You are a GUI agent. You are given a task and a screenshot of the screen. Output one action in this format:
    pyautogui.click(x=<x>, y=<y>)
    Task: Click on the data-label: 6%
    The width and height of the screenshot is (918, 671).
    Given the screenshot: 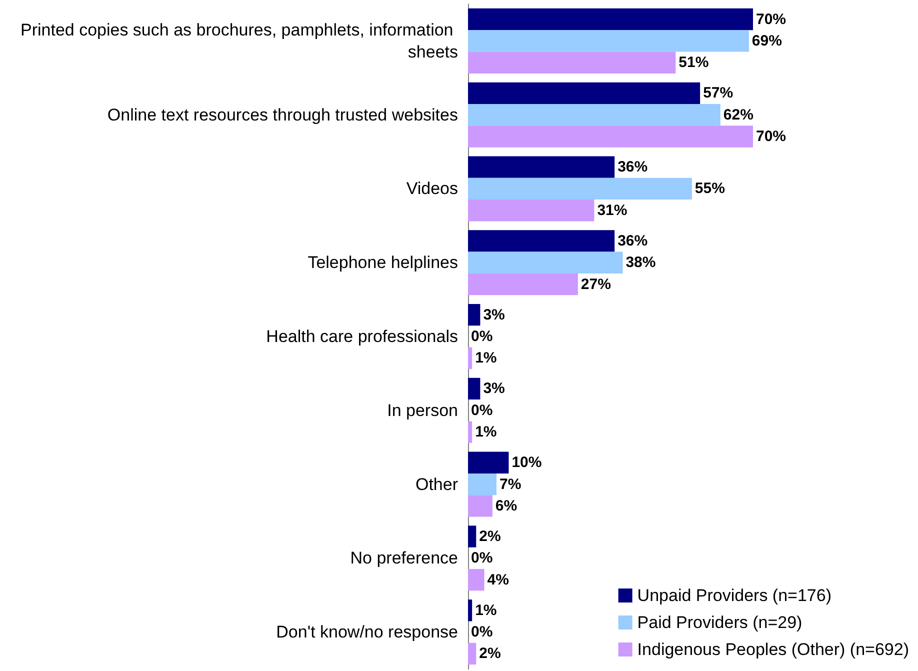 What is the action you would take?
    pyautogui.click(x=506, y=505)
    